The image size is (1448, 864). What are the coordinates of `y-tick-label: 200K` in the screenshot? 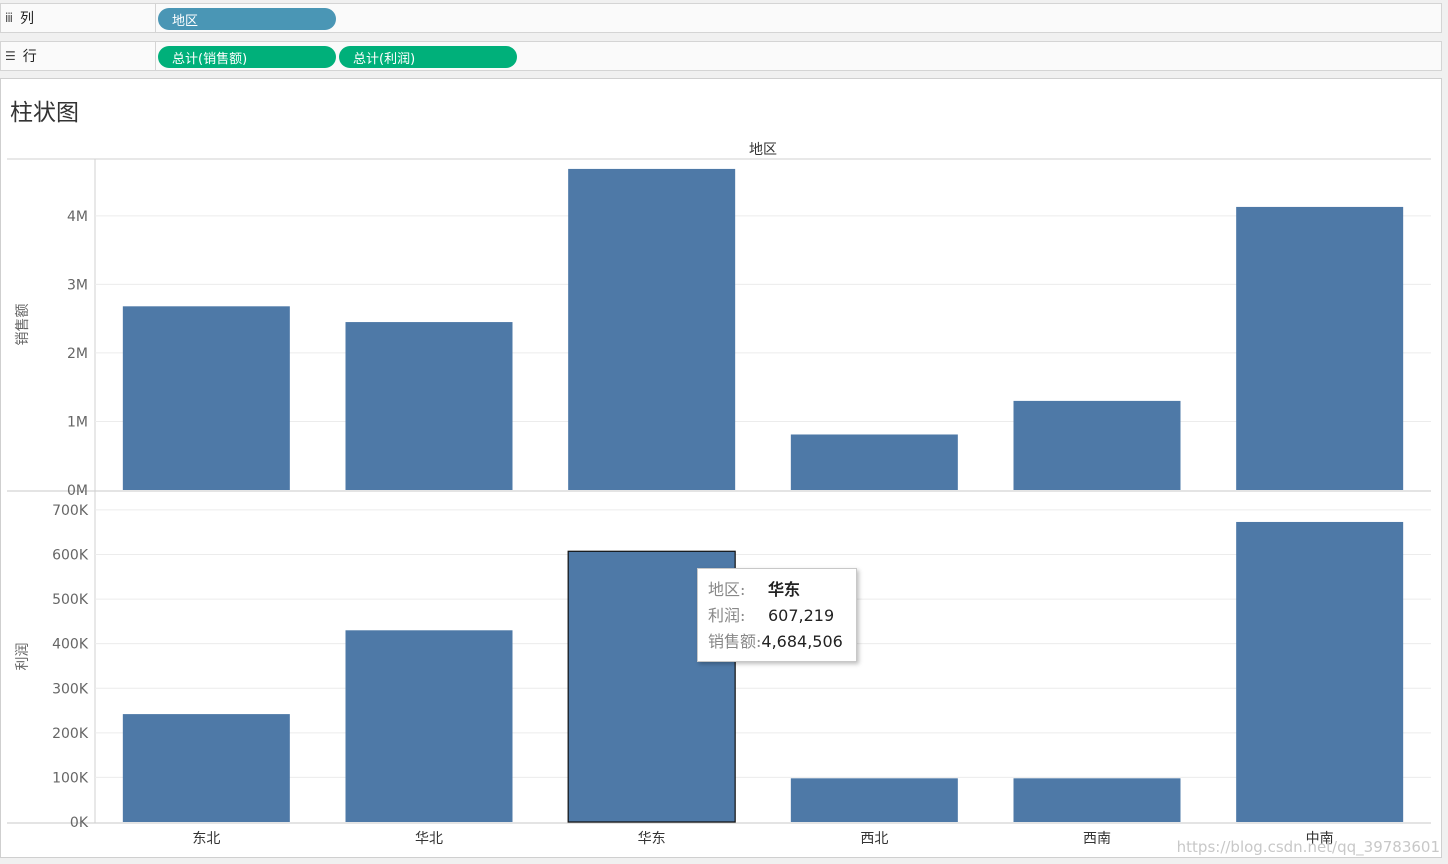 It's located at (70, 734).